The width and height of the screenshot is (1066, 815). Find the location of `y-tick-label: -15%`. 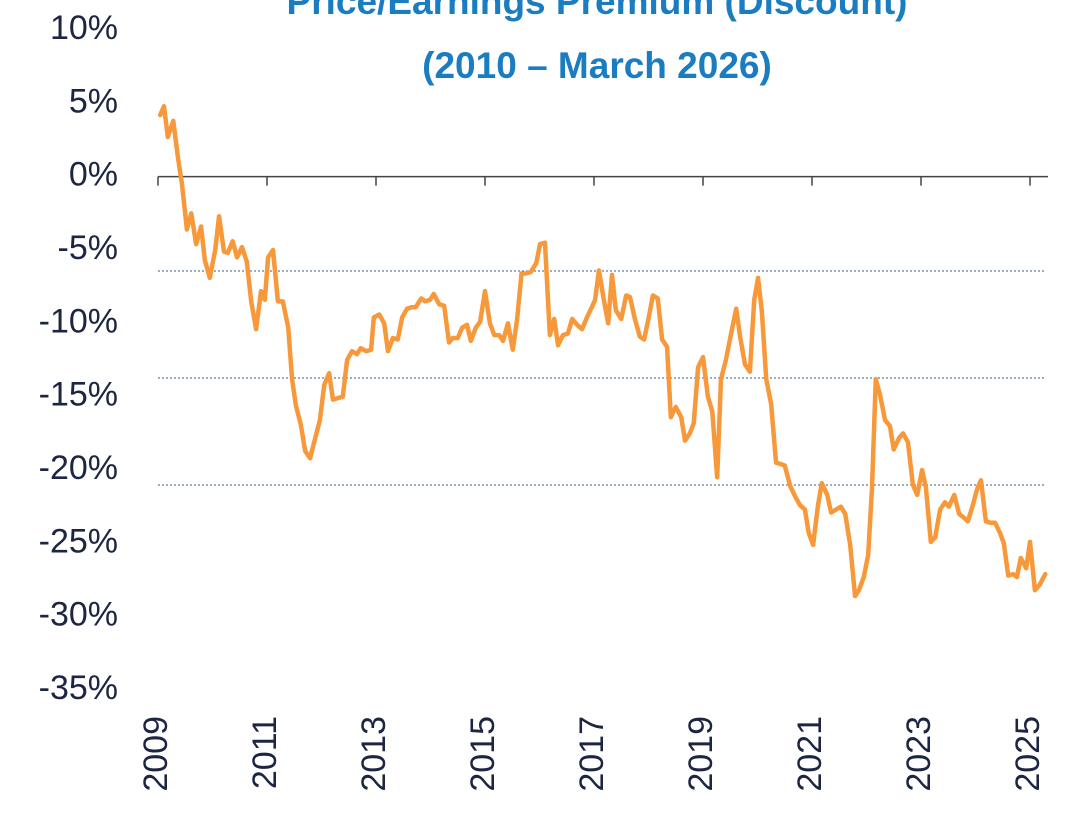

y-tick-label: -15% is located at coordinates (78, 395).